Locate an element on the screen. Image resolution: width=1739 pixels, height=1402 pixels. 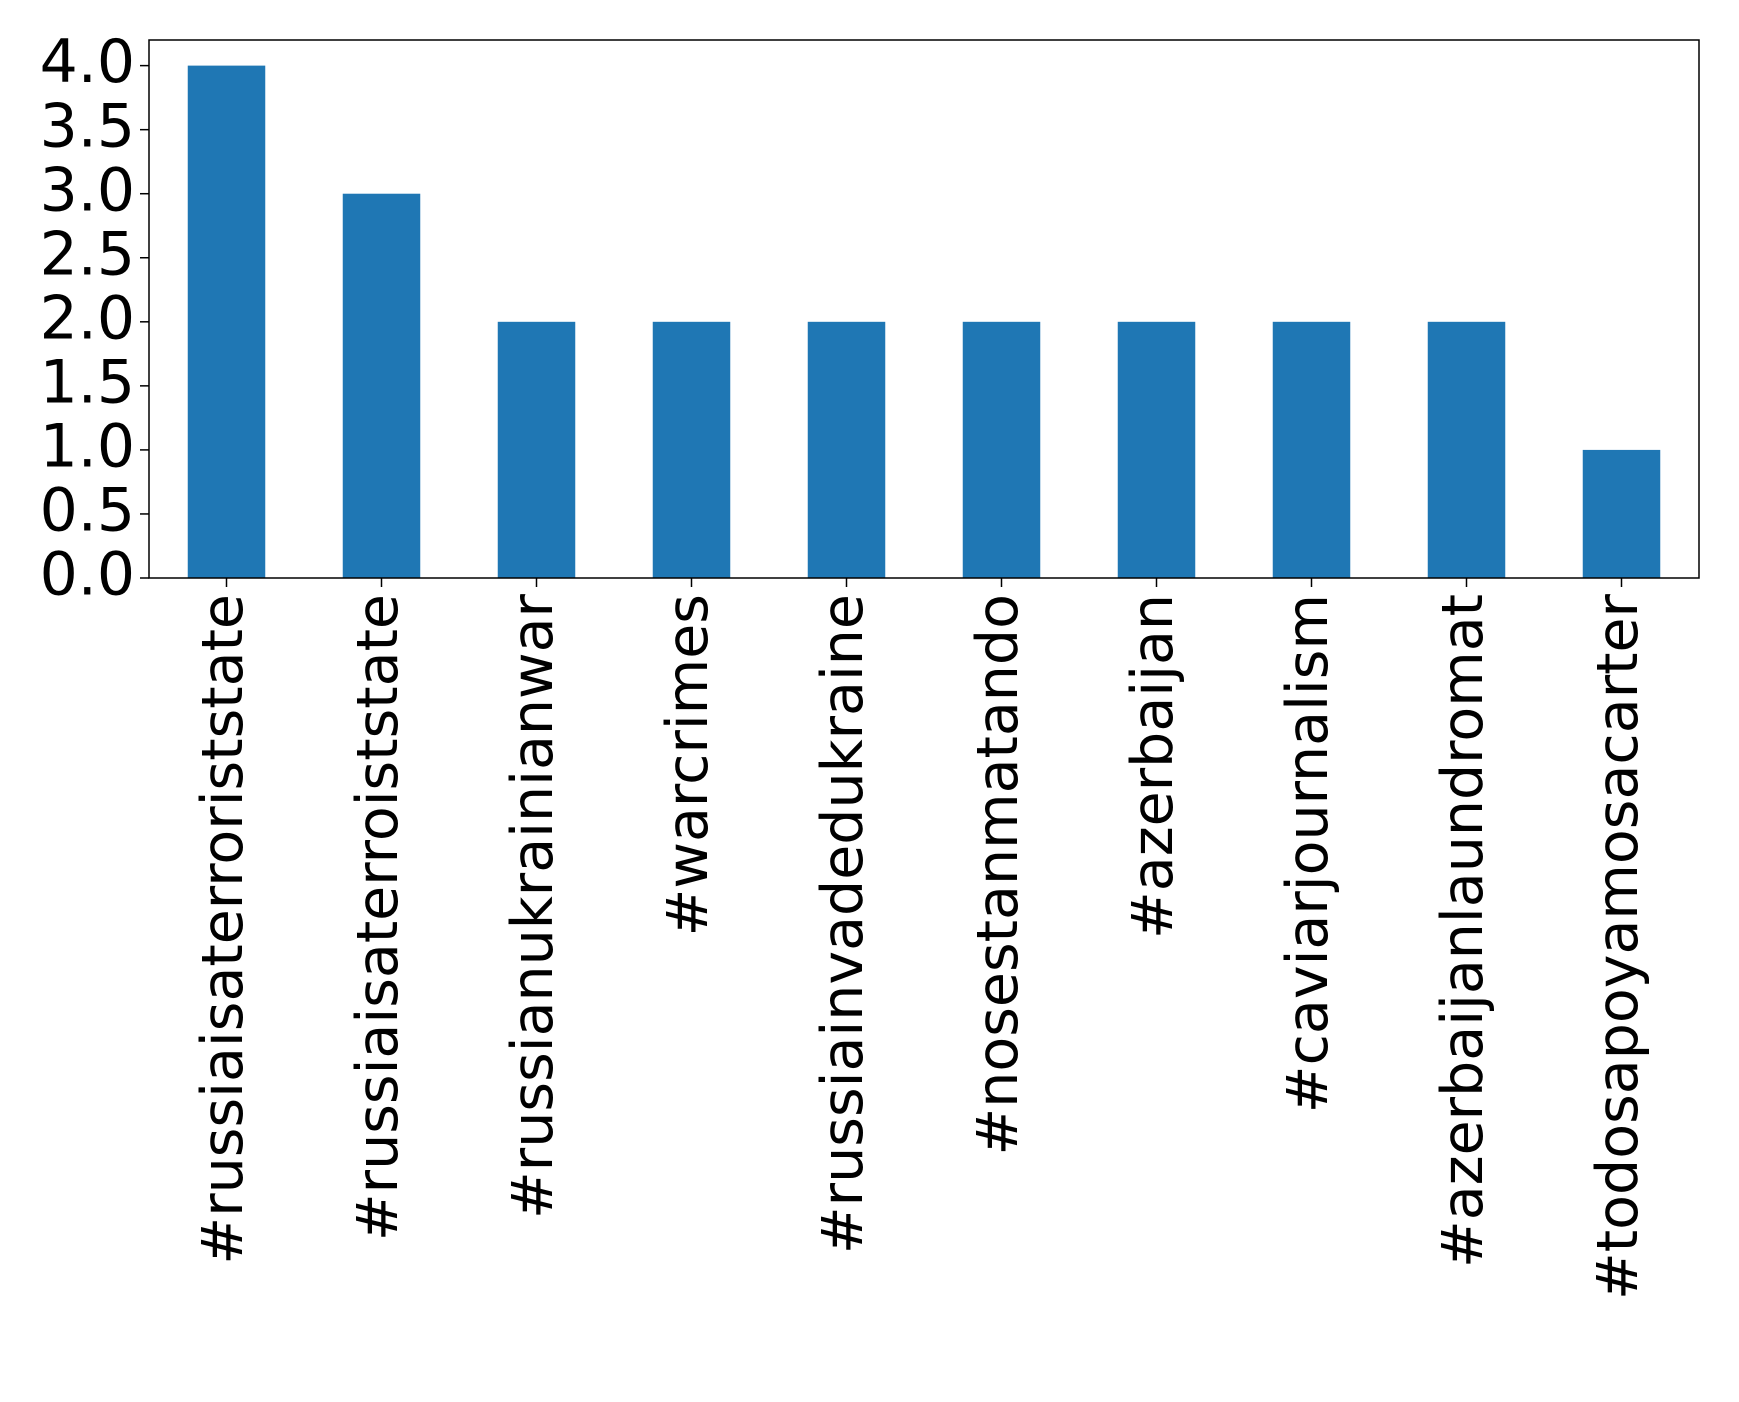
x-tick-label: #caviarjournalism is located at coordinates (1308, 853).